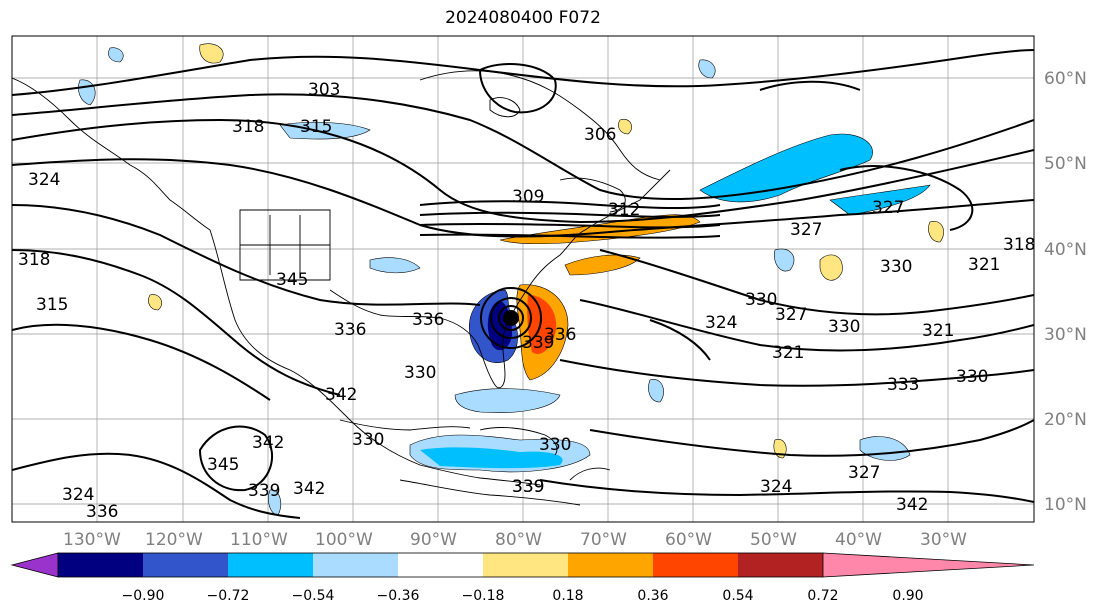 The width and height of the screenshot is (1105, 615). I want to click on latitude-labels: 60°N 50°N 40°N 30°N 20°N 10°N, so click(1065, 292).